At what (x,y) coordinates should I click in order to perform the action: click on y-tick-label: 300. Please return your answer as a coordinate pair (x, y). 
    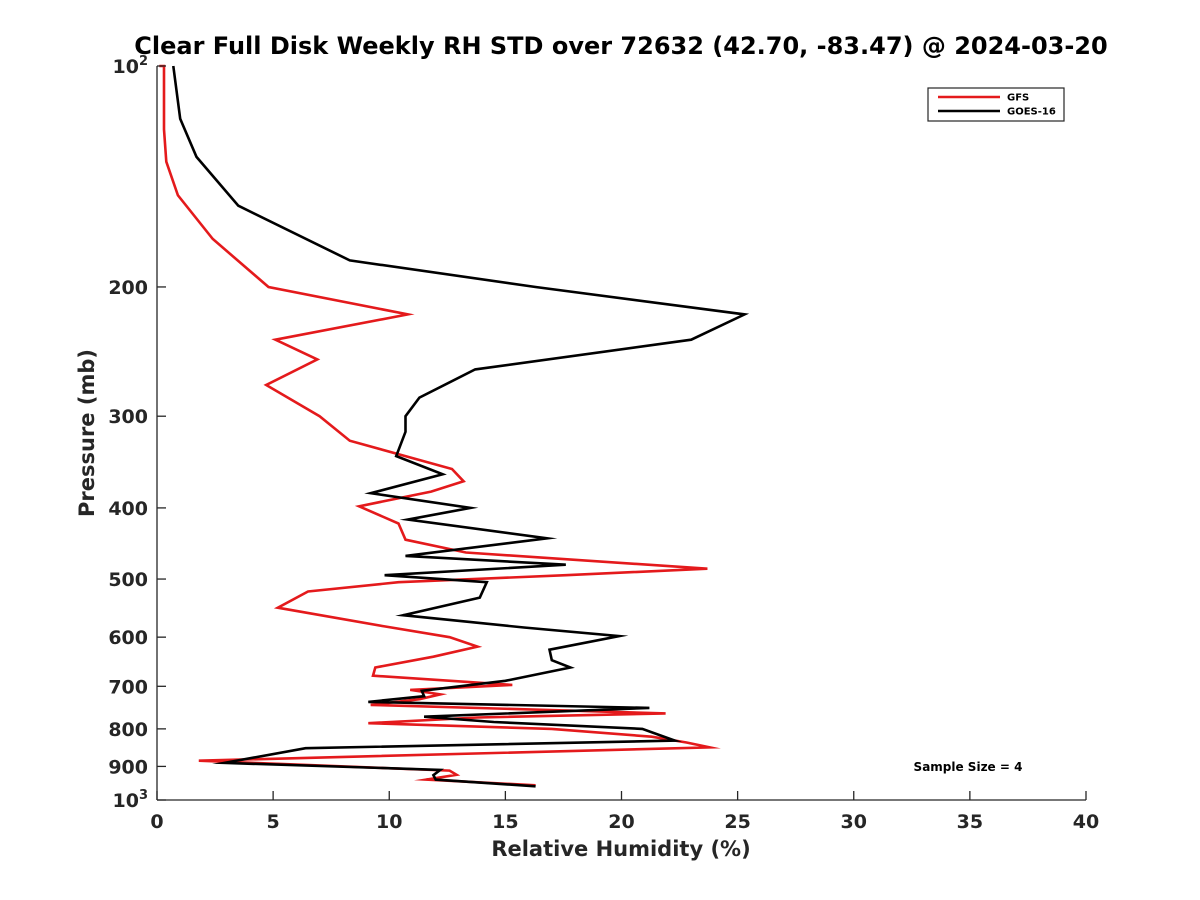
    Looking at the image, I should click on (128, 417).